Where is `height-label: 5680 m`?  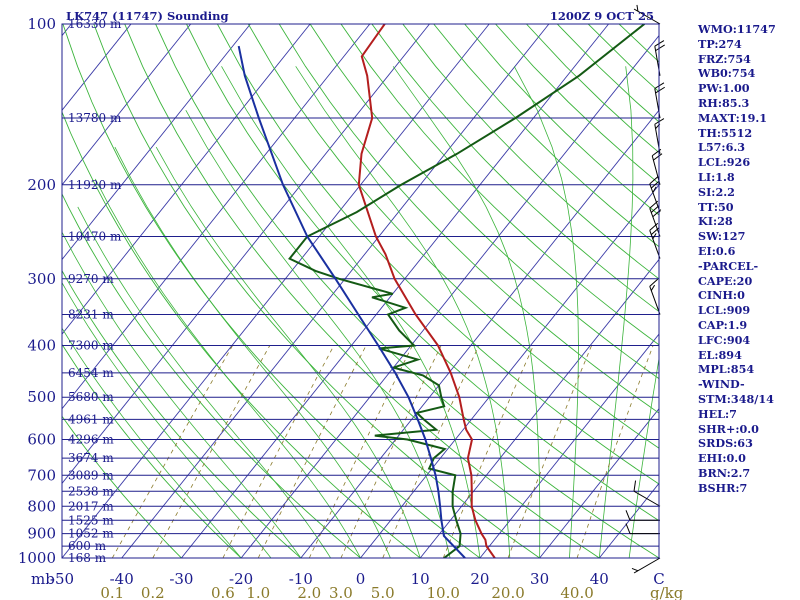 height-label: 5680 m is located at coordinates (91, 397).